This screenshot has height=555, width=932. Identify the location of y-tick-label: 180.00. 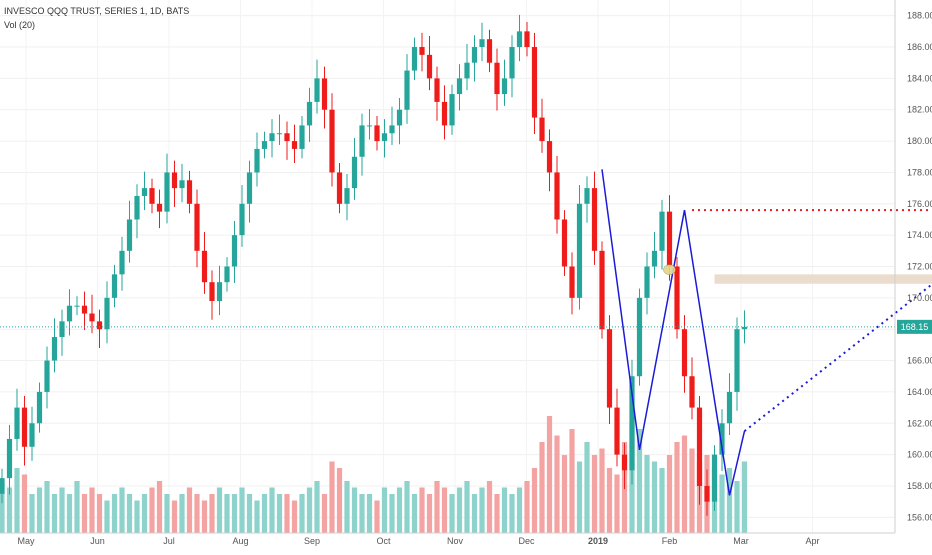
(919, 141).